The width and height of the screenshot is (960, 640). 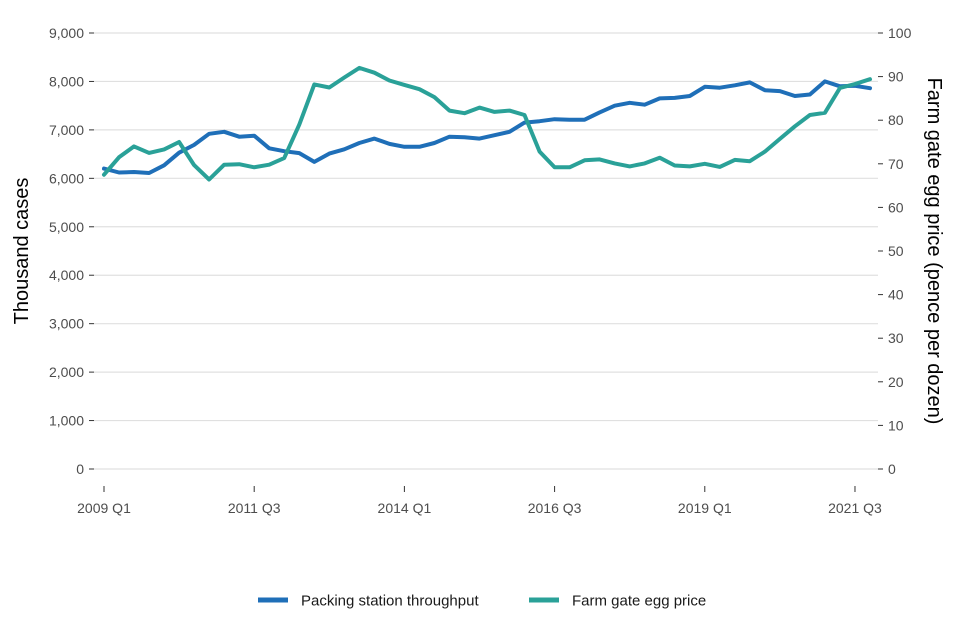 I want to click on right-tick-label: 20, so click(x=896, y=382).